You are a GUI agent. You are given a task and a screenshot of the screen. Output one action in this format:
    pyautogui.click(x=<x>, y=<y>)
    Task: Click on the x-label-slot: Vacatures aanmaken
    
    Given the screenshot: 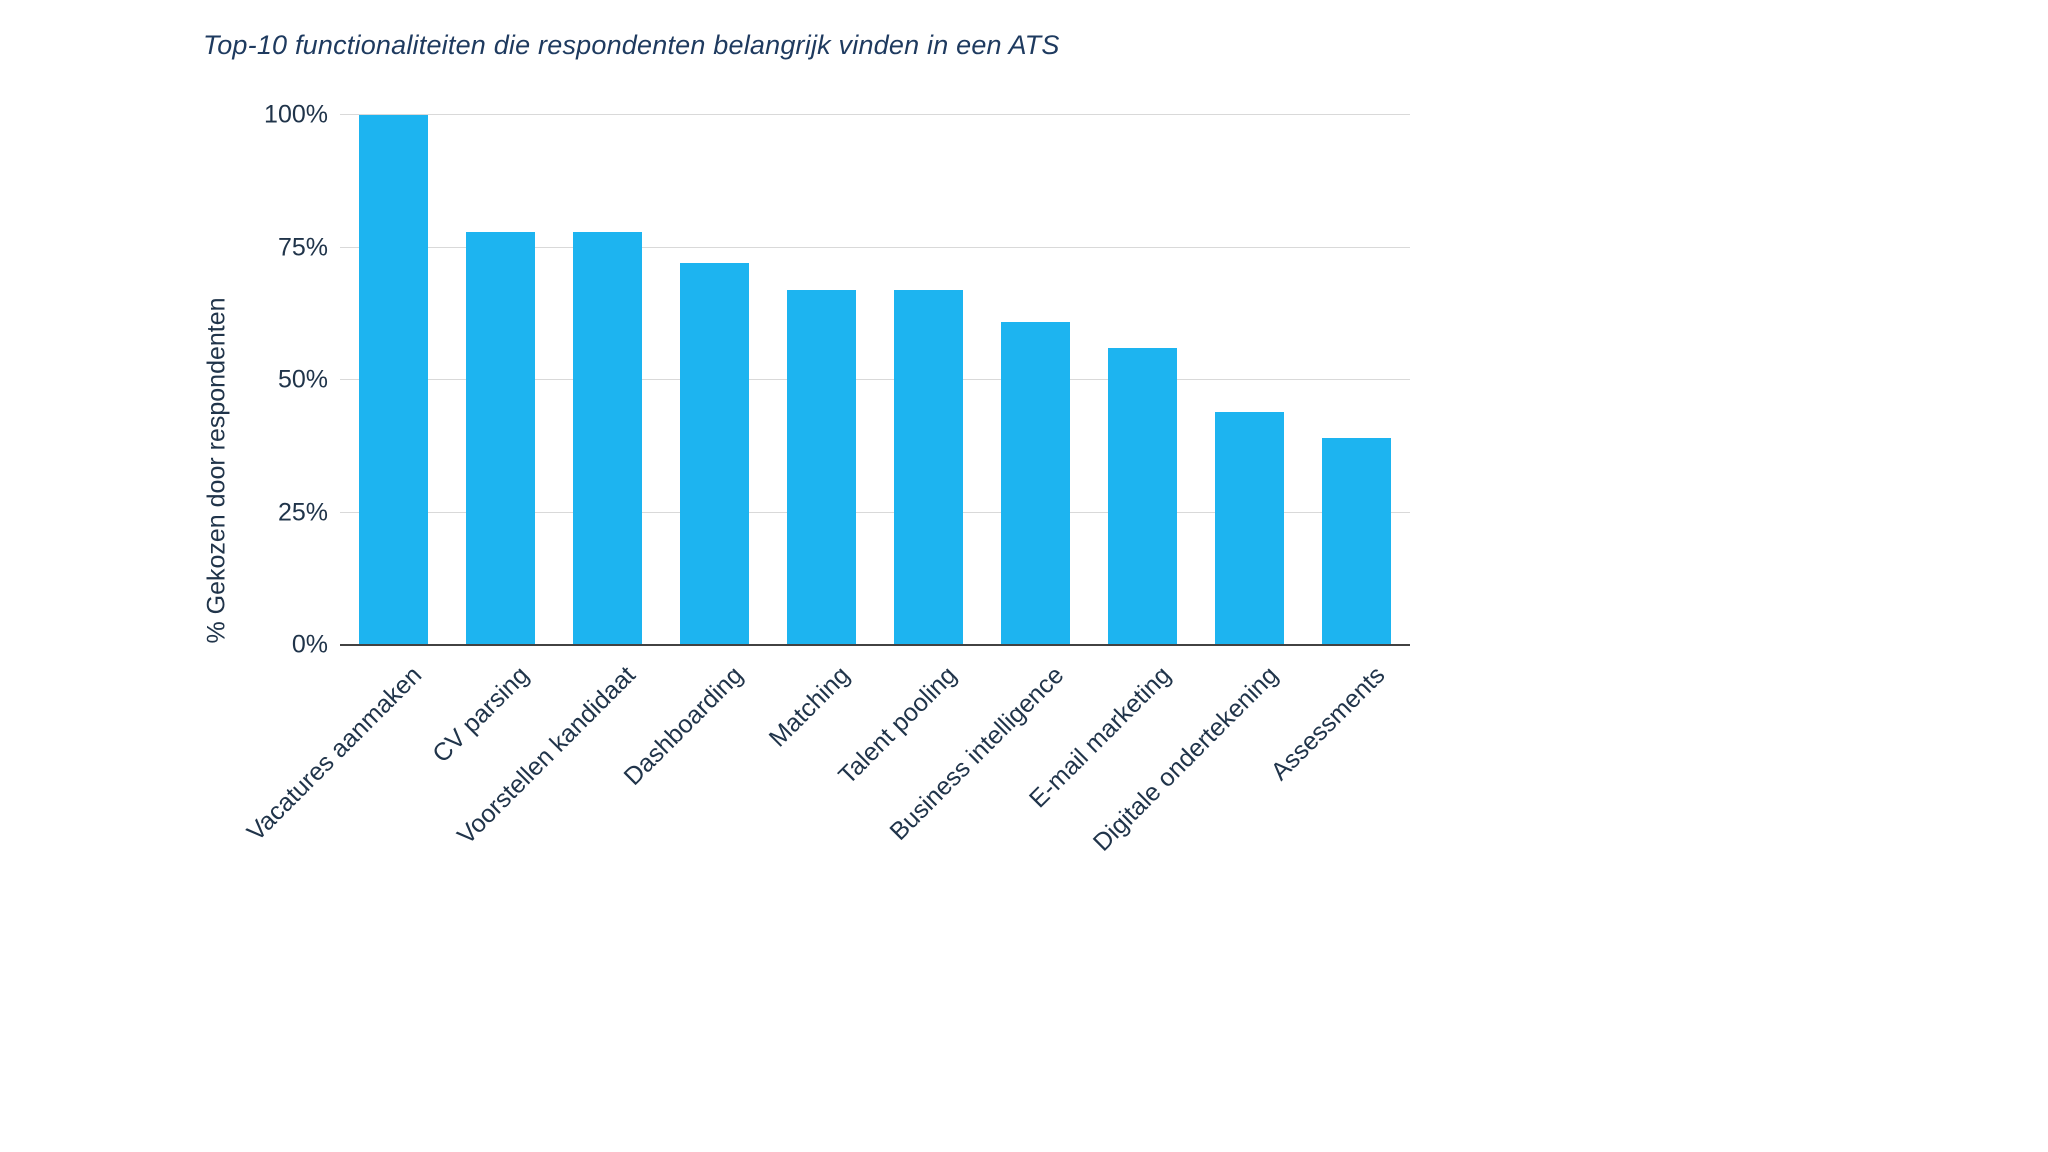 What is the action you would take?
    pyautogui.click(x=344, y=790)
    